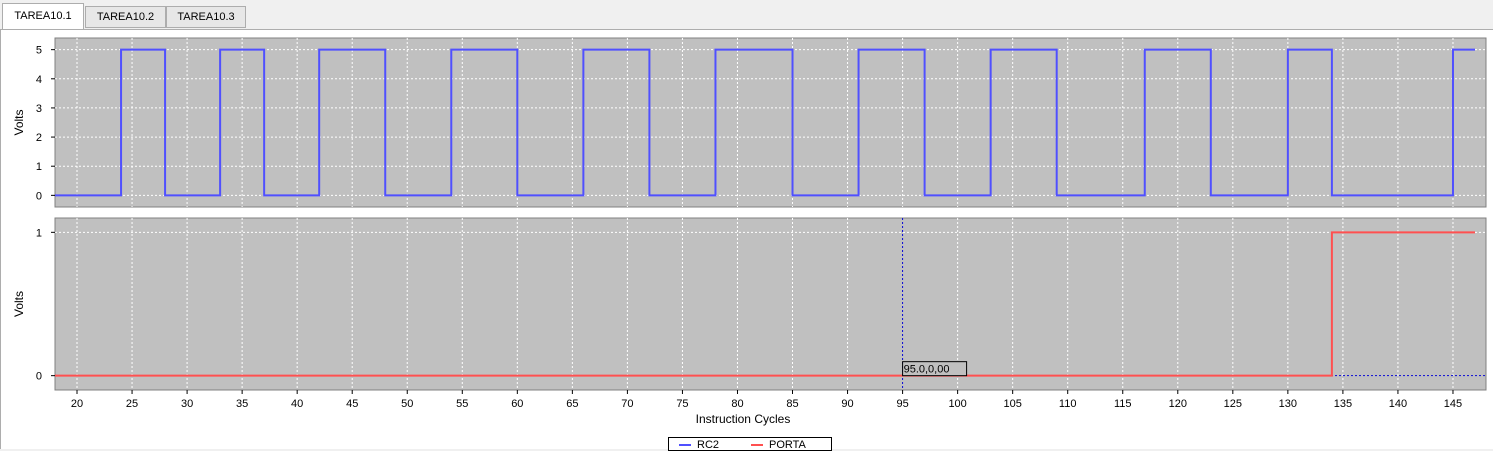  Describe the element at coordinates (517, 404) in the screenshot. I see `x-tick-label: 60` at that location.